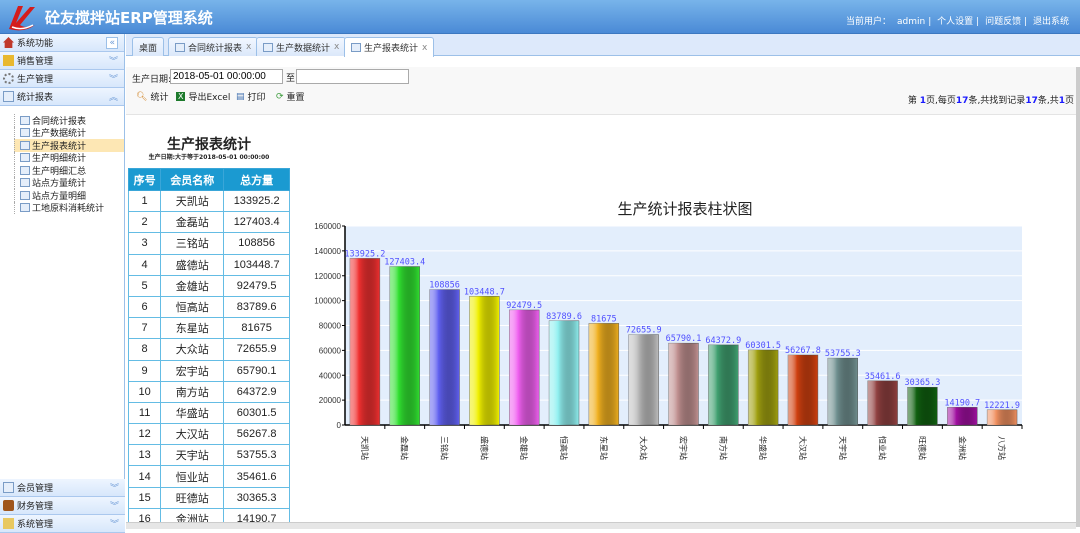  Describe the element at coordinates (339, 425) in the screenshot. I see `y-tick-label: 0` at that location.